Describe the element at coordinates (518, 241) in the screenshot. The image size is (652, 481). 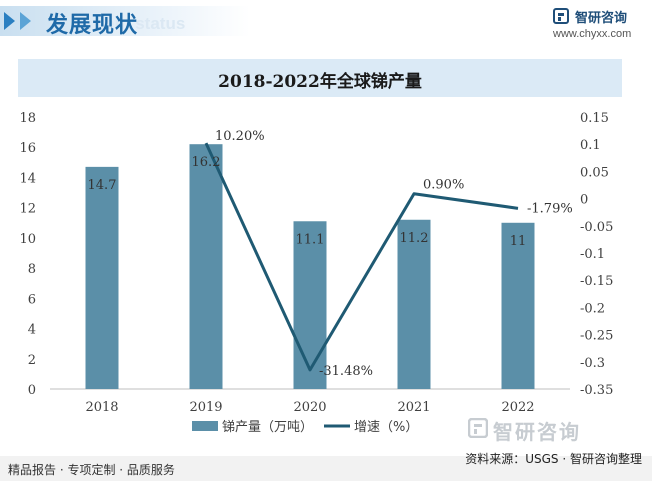
I see `bar-data-label: 11` at that location.